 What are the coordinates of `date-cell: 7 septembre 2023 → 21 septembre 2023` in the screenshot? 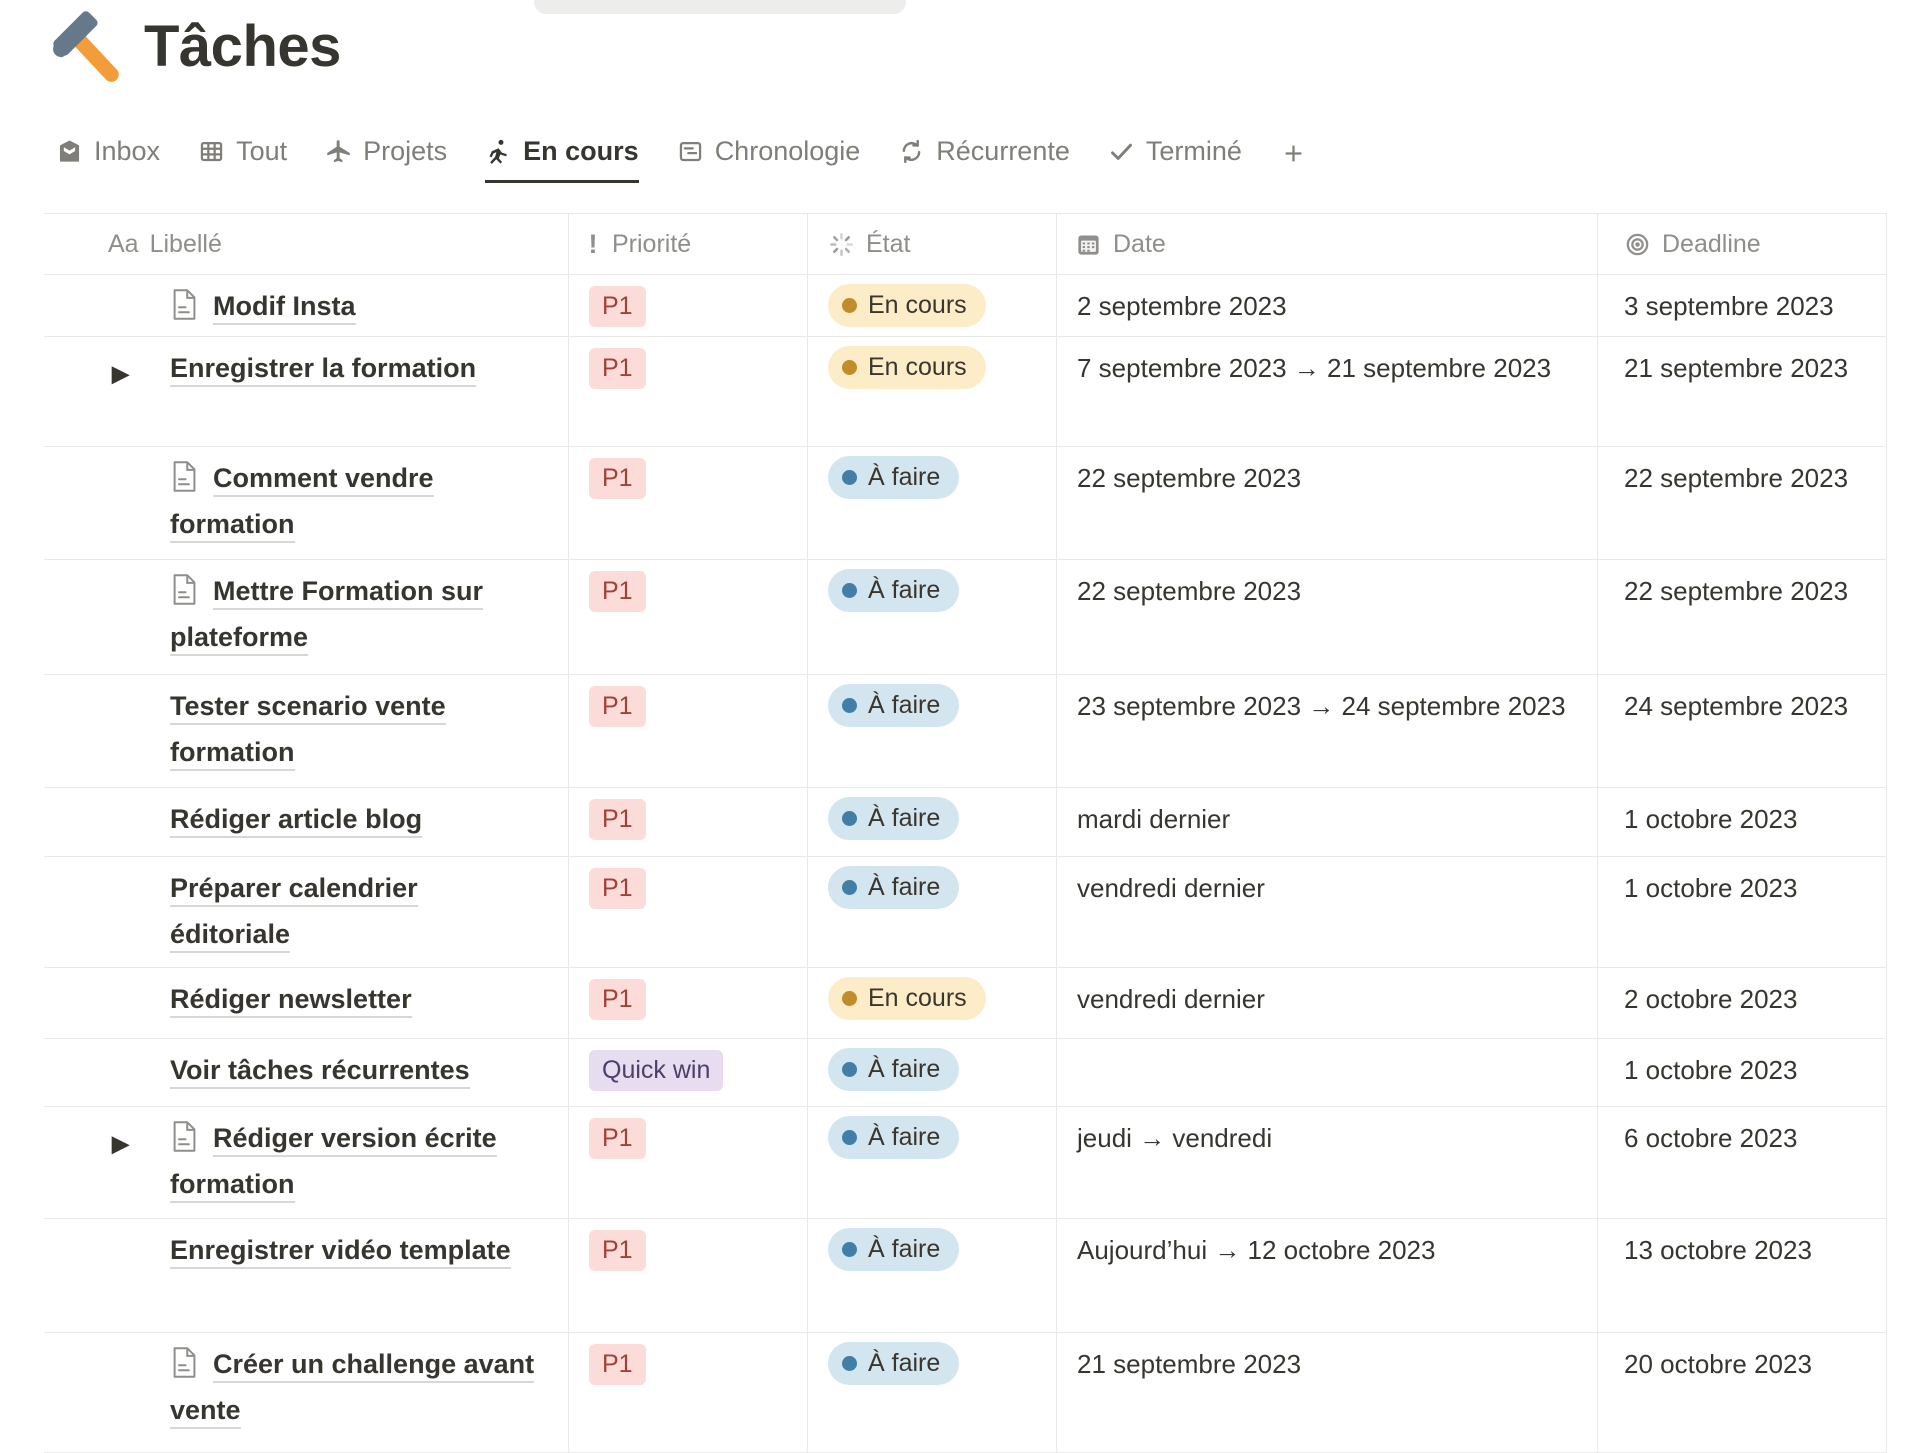 It's located at (1326, 391).